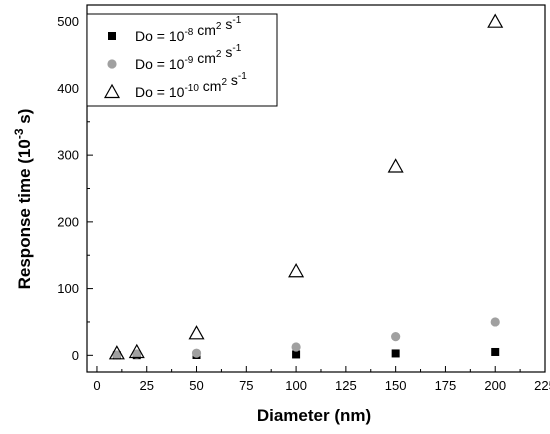 The width and height of the screenshot is (550, 434). Describe the element at coordinates (188, 29) in the screenshot. I see `legend-label: Do = 10-8 cm2 s-1` at that location.